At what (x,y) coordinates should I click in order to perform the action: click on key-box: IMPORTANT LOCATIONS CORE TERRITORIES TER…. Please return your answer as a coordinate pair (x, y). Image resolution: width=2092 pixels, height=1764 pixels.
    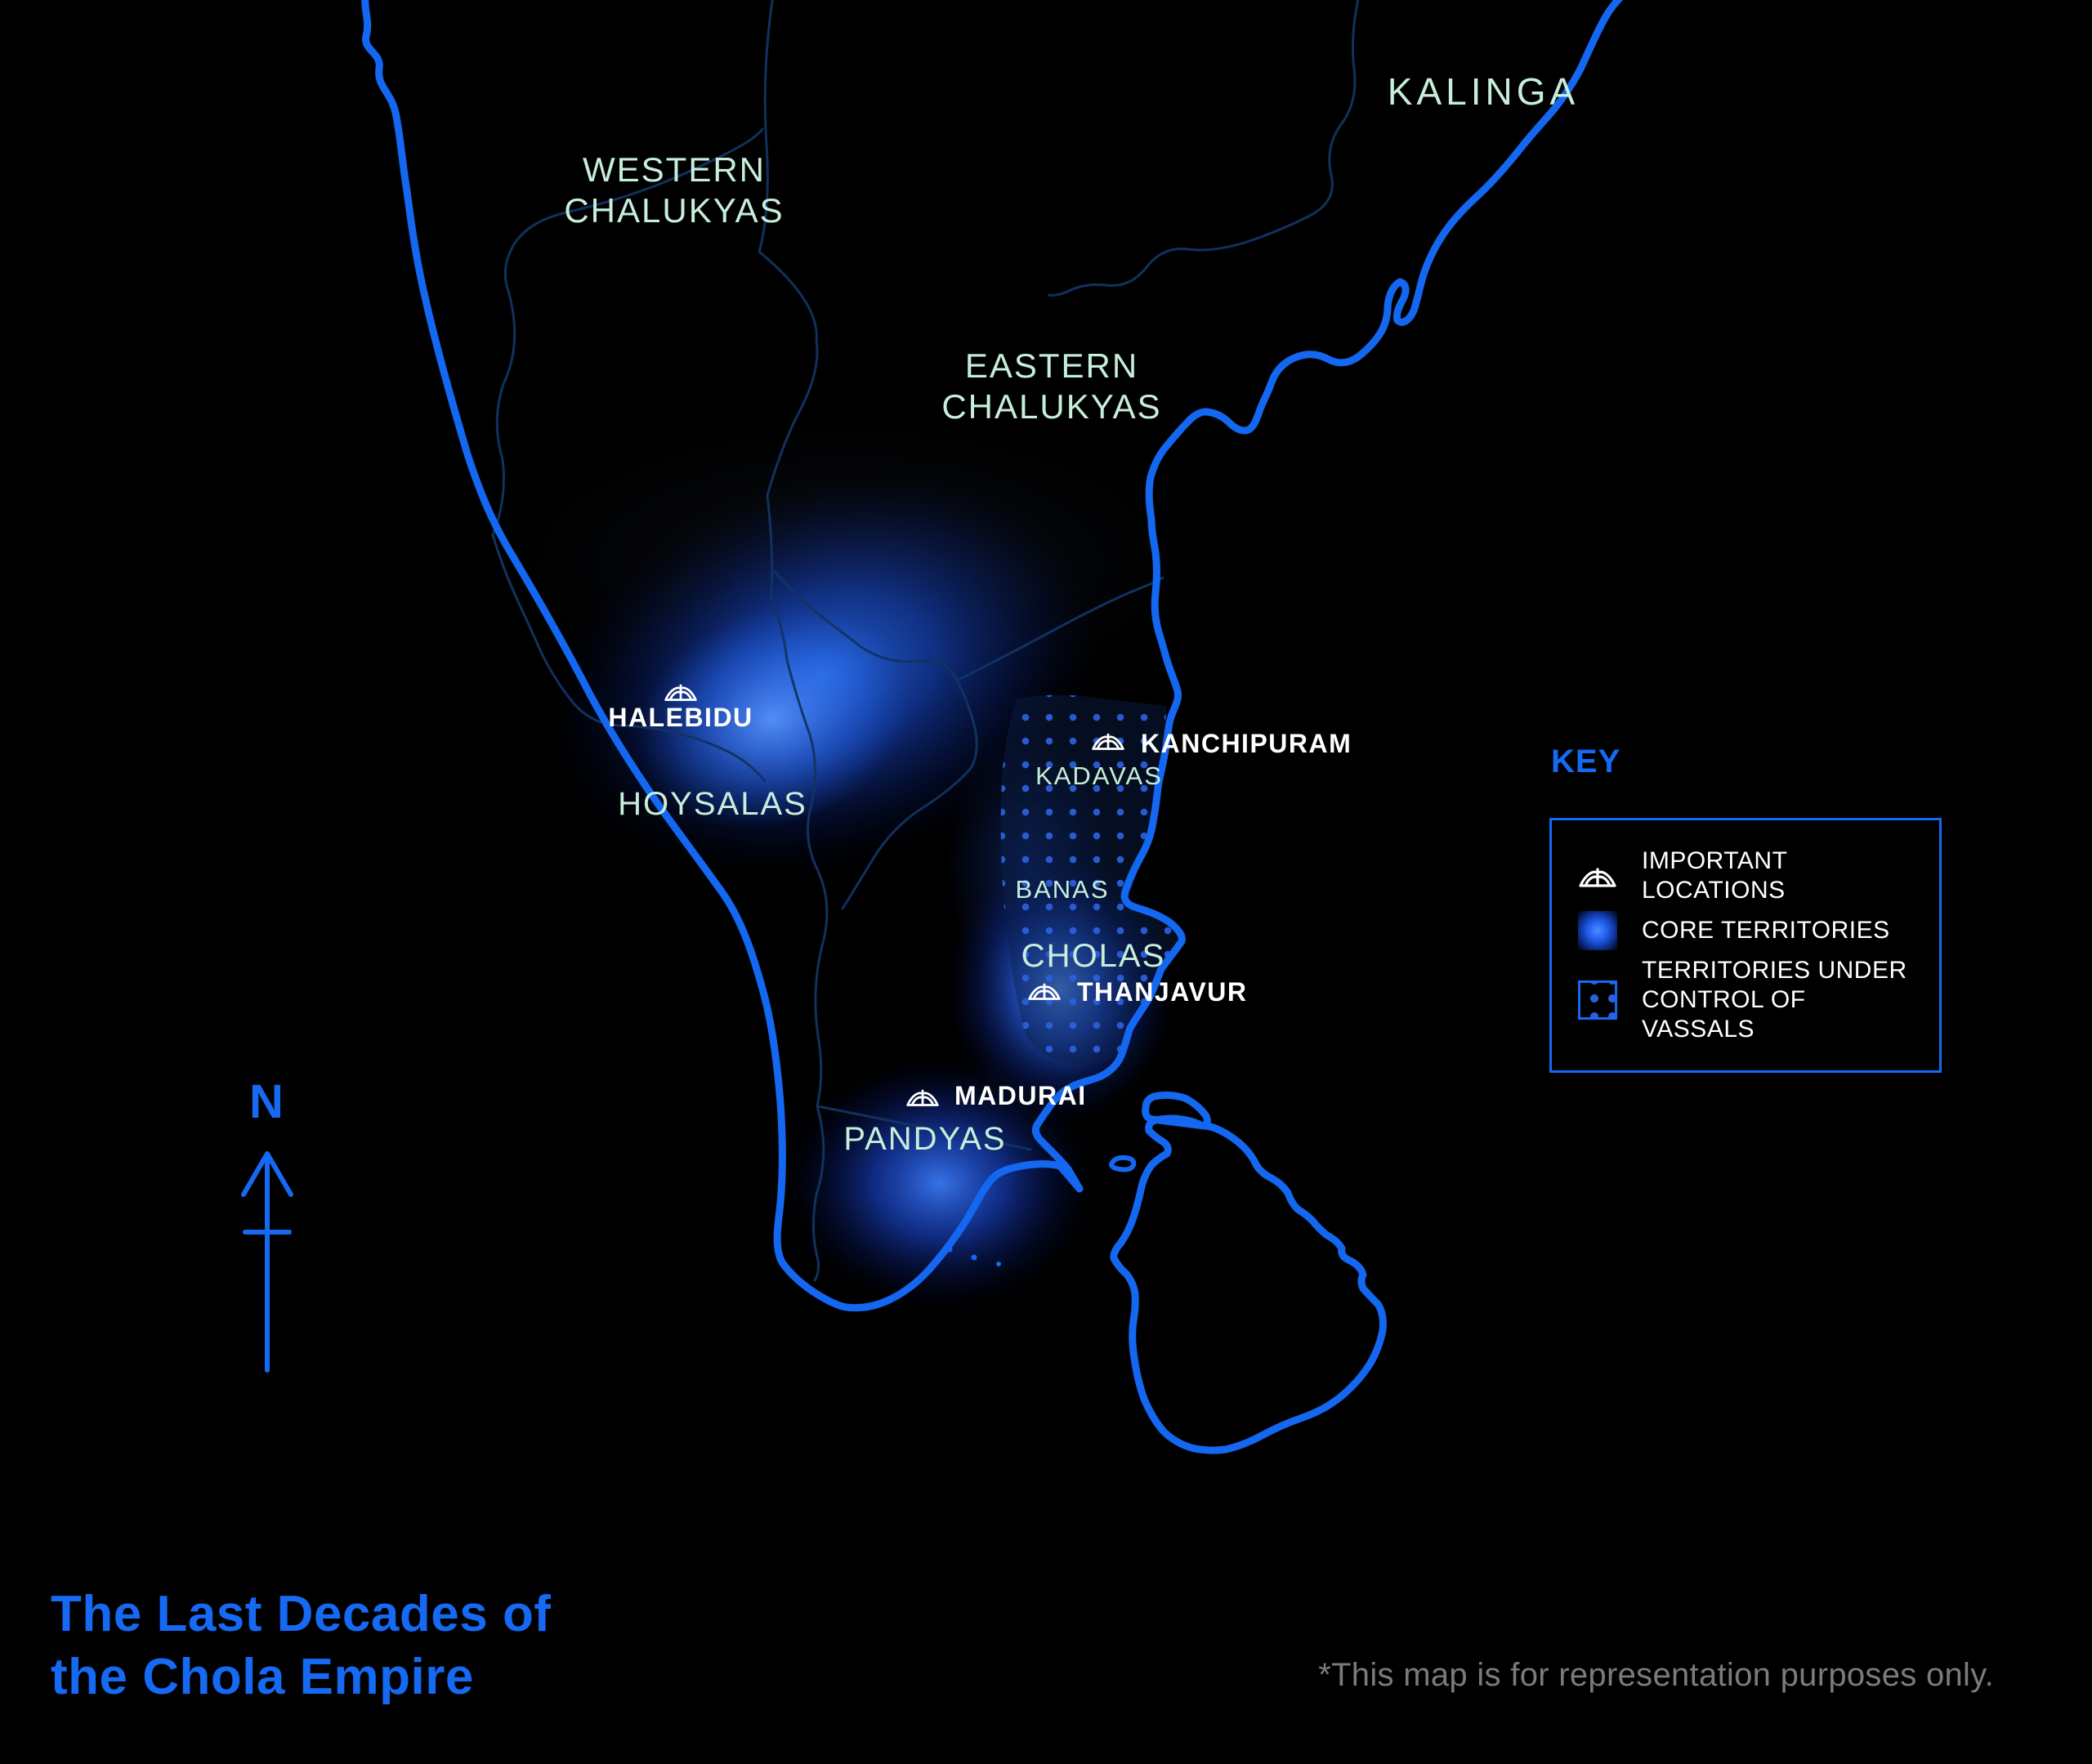
    Looking at the image, I should click on (1745, 945).